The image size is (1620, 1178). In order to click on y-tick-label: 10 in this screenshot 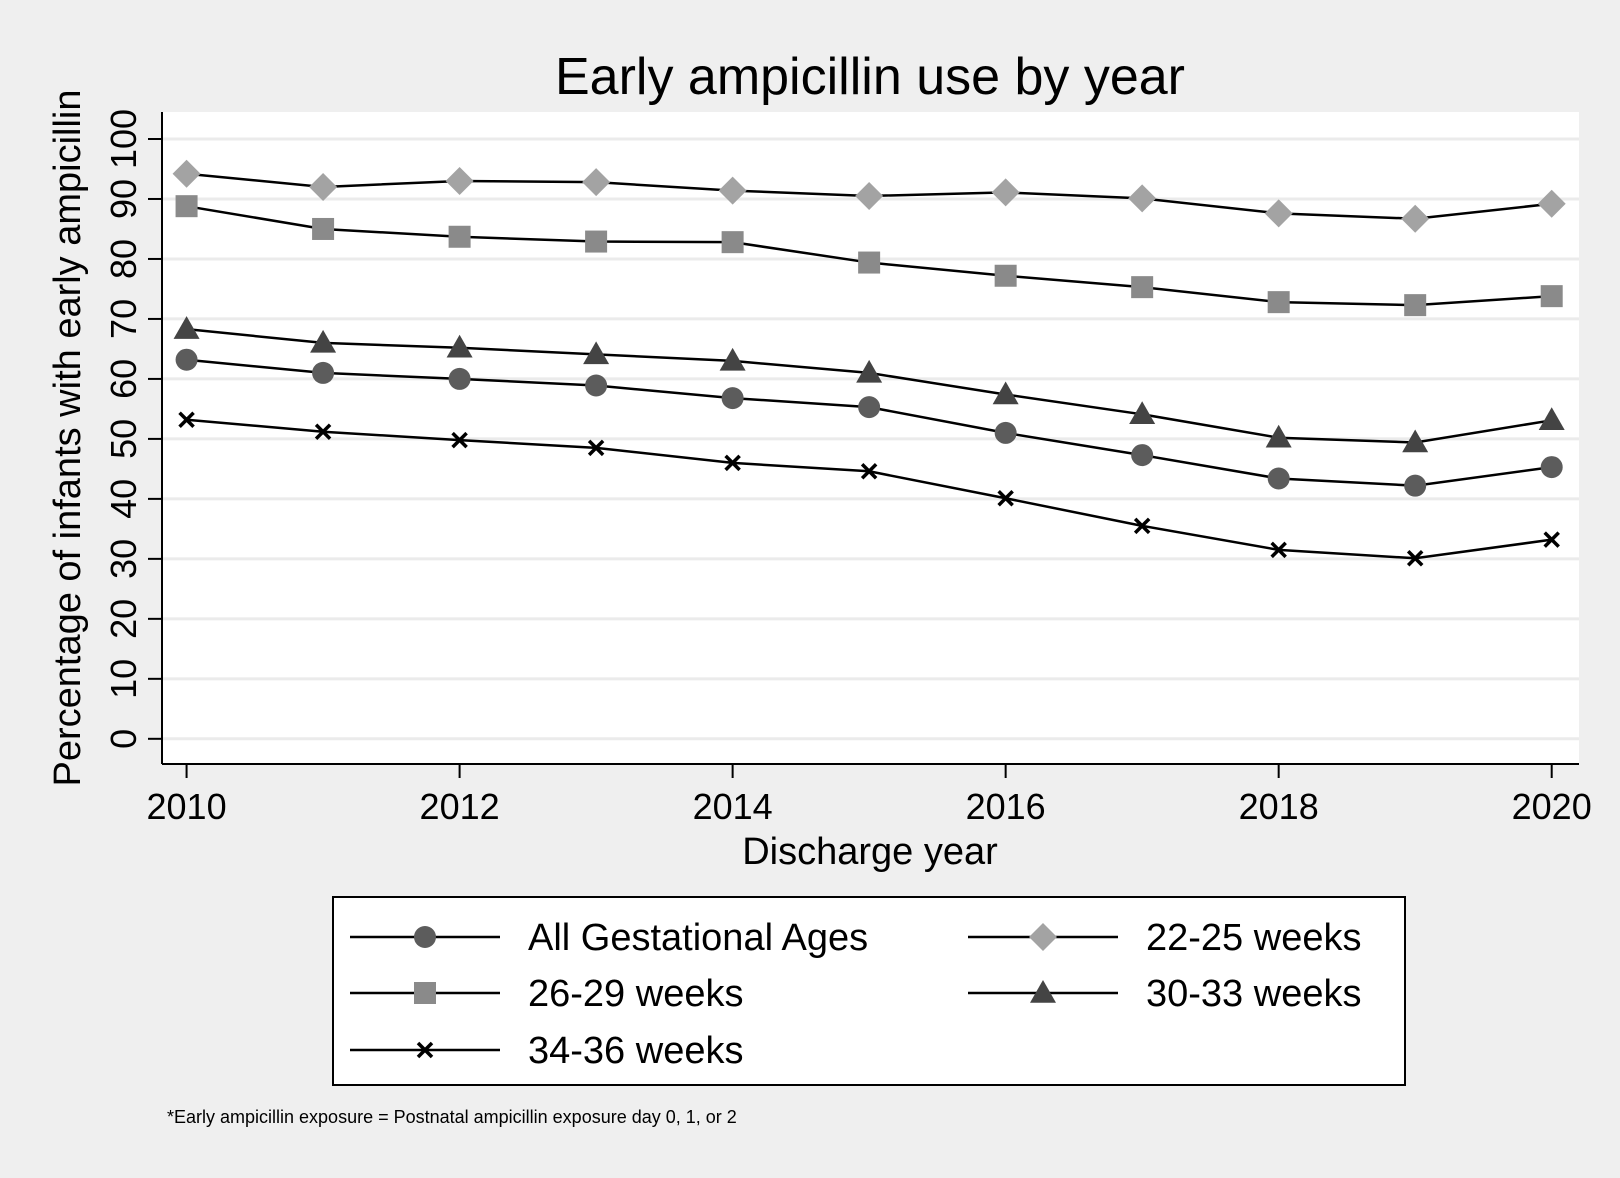, I will do `click(123, 679)`.